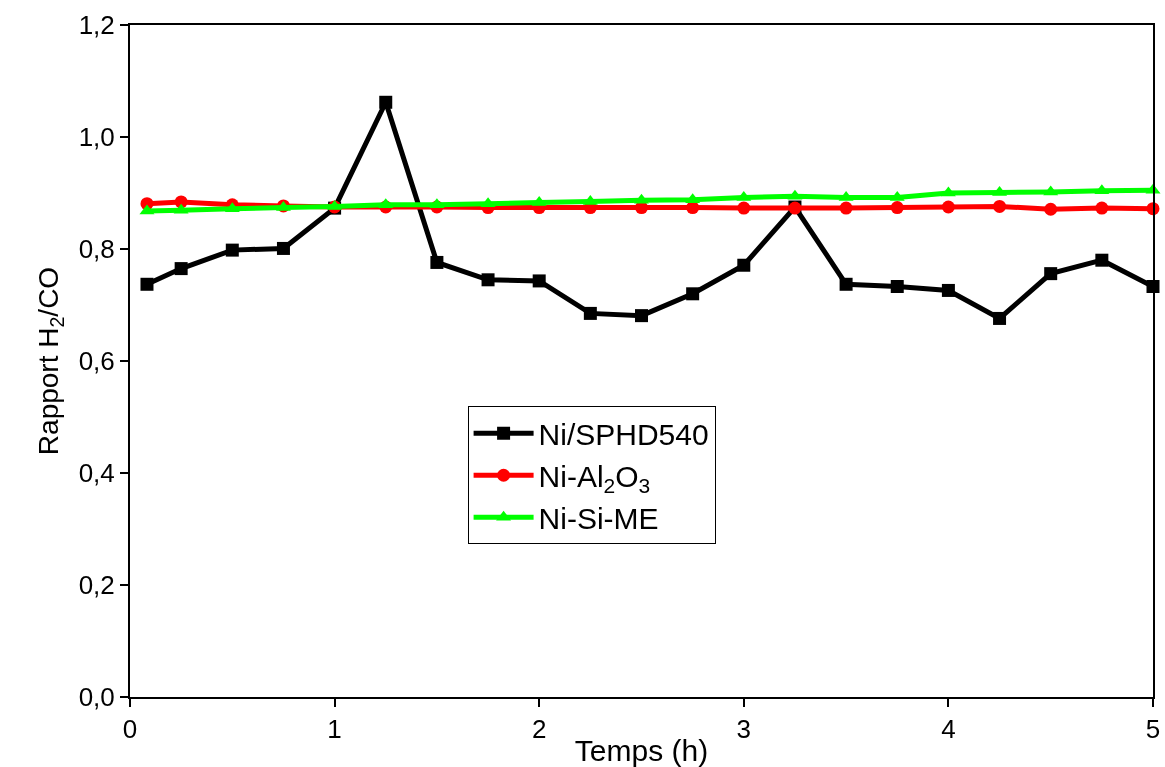  I want to click on legend-label: Ni/SPHD540, so click(623, 434).